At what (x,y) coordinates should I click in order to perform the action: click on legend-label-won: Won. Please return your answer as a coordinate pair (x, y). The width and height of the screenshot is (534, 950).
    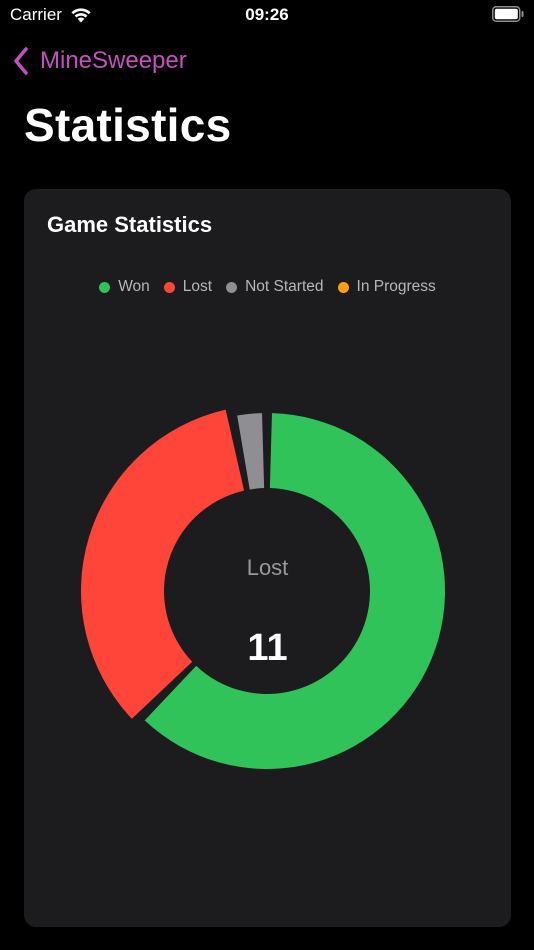
    Looking at the image, I should click on (134, 286).